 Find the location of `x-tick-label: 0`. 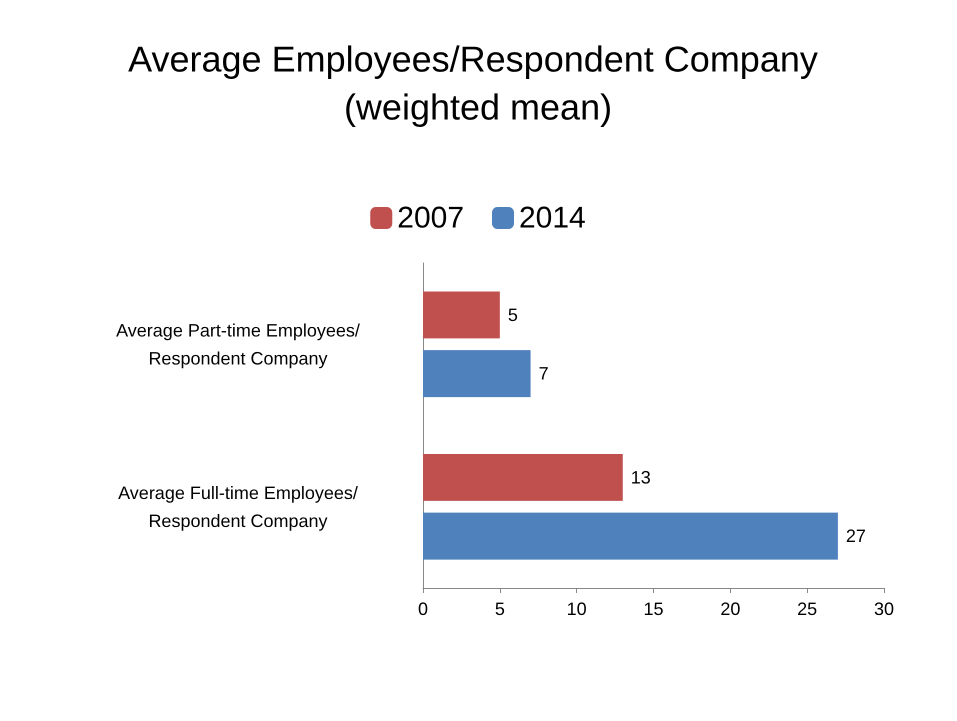

x-tick-label: 0 is located at coordinates (423, 609).